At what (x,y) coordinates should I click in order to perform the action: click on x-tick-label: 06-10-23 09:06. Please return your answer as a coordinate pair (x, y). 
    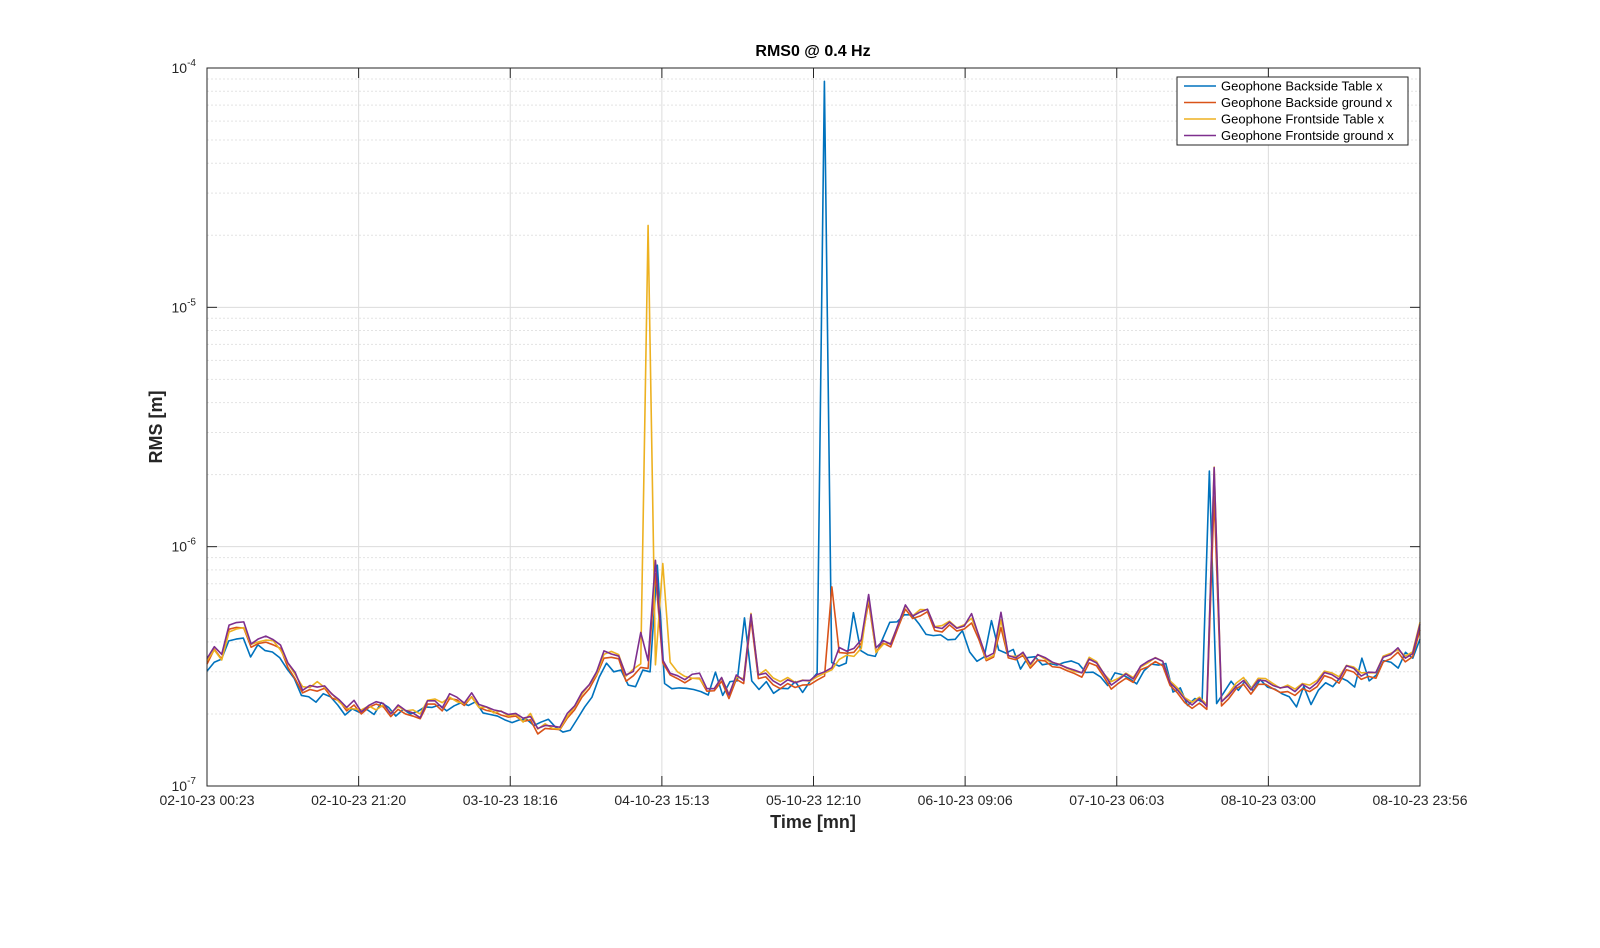
    Looking at the image, I should click on (965, 800).